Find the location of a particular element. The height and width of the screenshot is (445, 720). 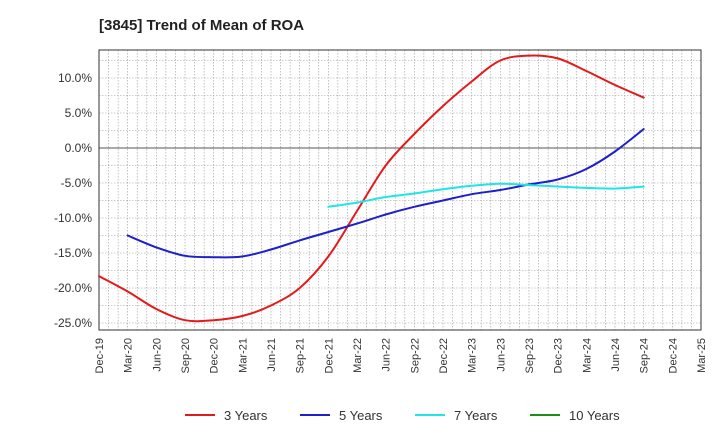

x-tick-label: Jun-20 is located at coordinates (157, 355).